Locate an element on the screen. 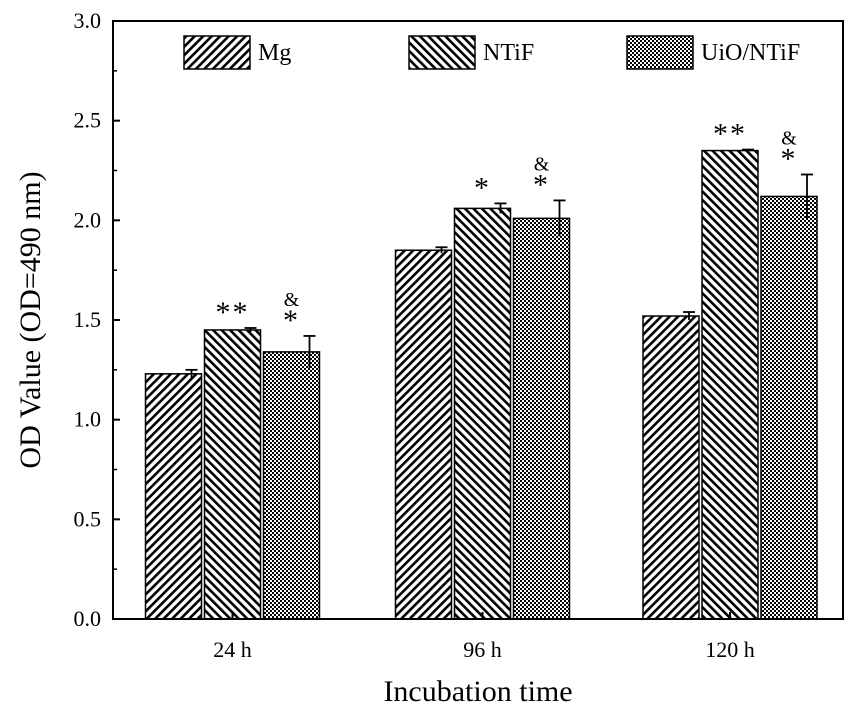 This screenshot has height=721, width=863. y-axis-label: OD Value (OD=490 nm) is located at coordinates (30, 319).